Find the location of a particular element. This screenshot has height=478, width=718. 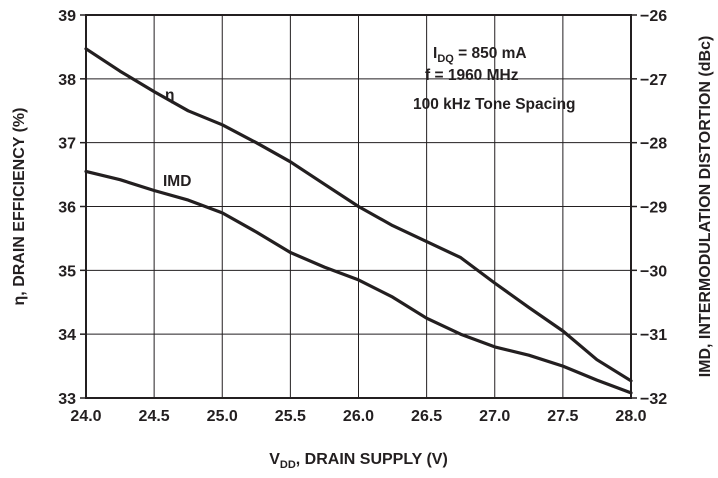

left-y-tick-label: 33 is located at coordinates (67, 399).